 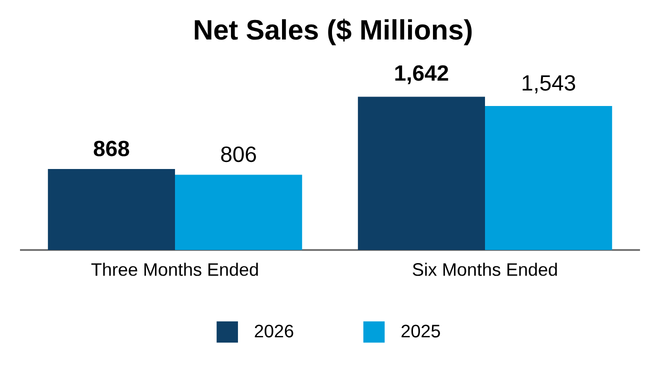 I want to click on chart-title: Net Sales ($ Millions), so click(x=333, y=32).